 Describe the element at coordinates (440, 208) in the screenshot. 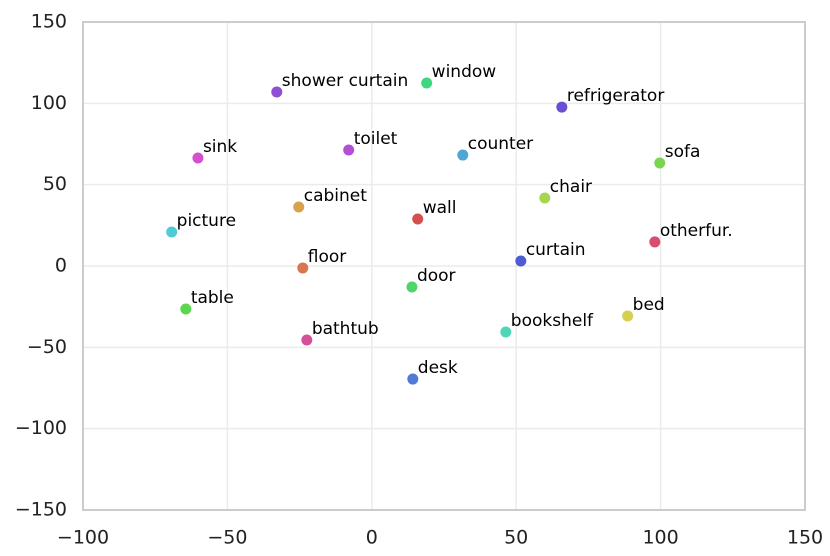

I see `point-label: wall` at that location.